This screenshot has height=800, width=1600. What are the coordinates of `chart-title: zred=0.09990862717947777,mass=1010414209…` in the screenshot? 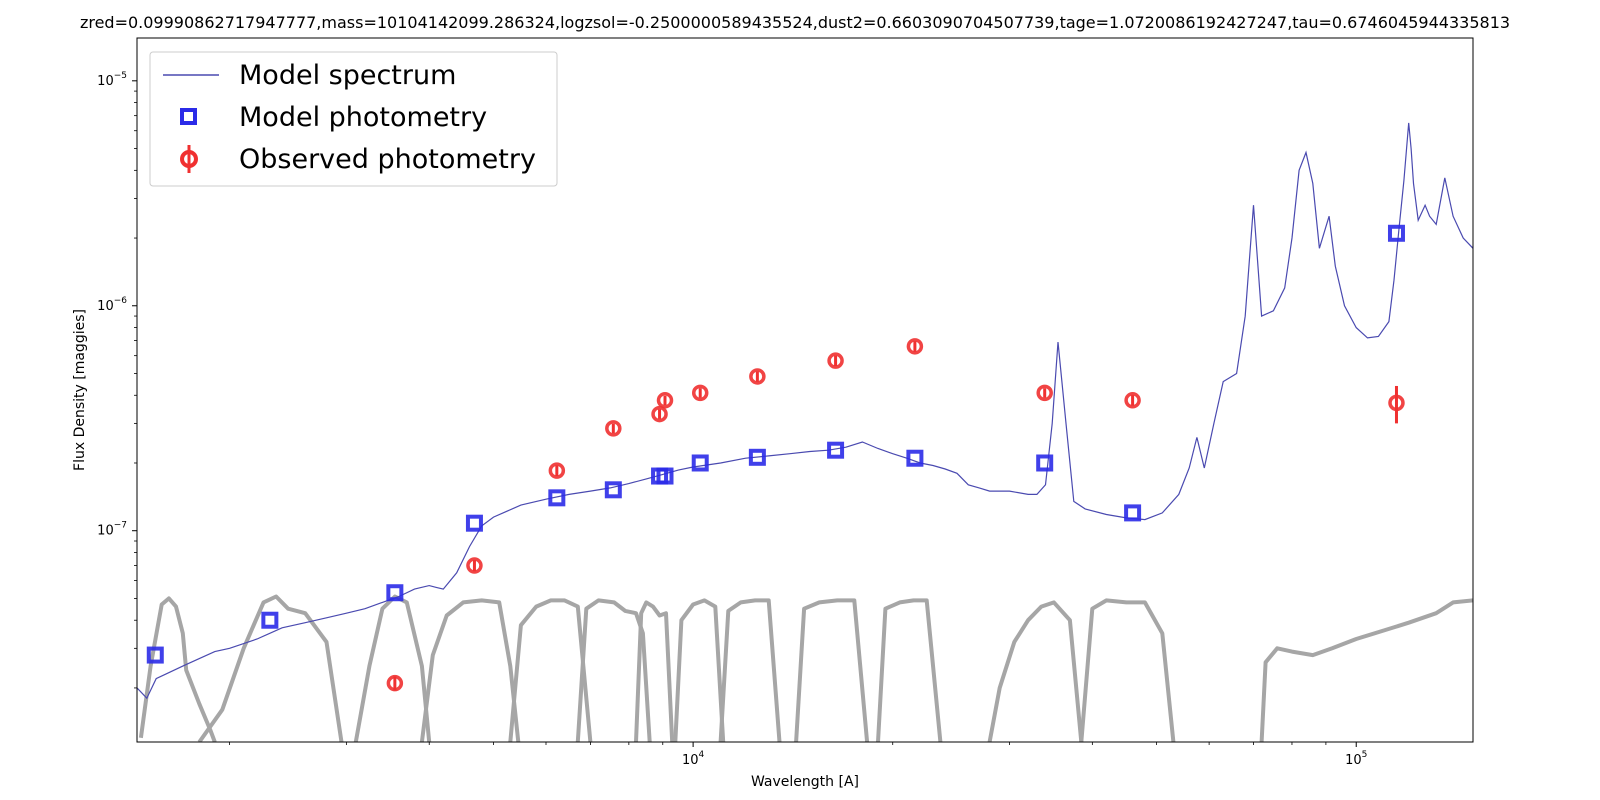 It's located at (795, 22).